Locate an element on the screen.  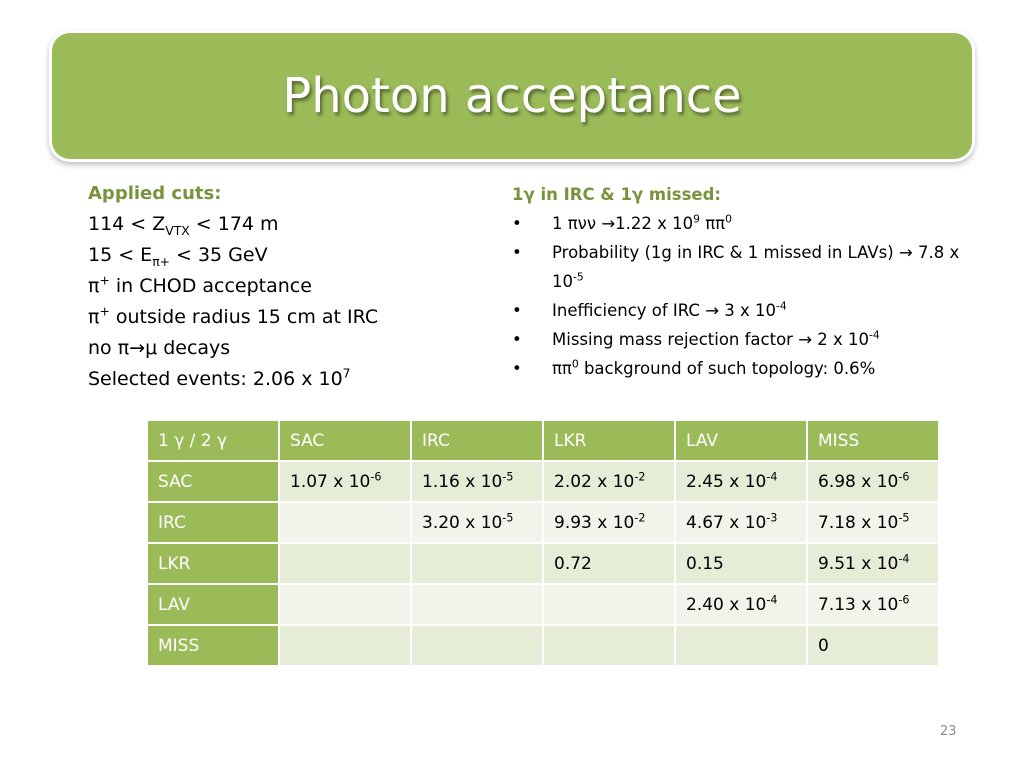
cut-line: 15 < Eπ+ < 35 GeV is located at coordinates (233, 255).